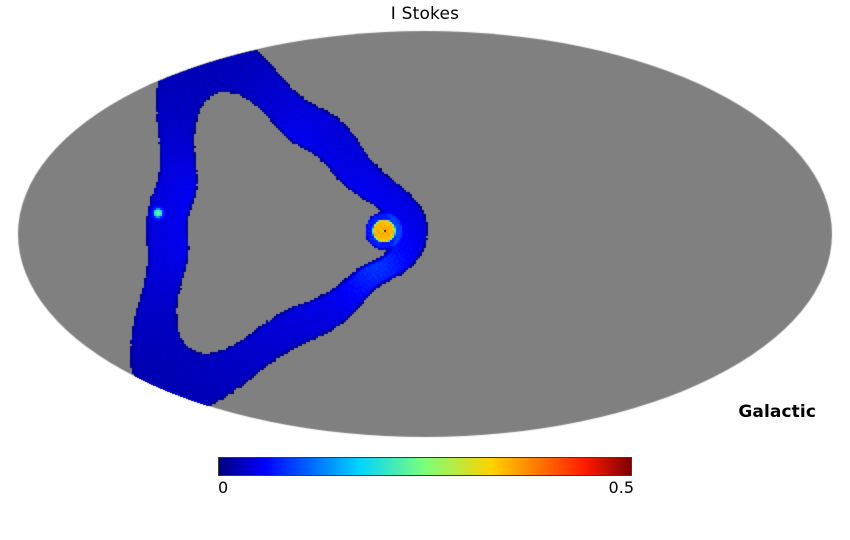  Describe the element at coordinates (223, 487) in the screenshot. I see `colorbar-min-tick-label: 0` at that location.